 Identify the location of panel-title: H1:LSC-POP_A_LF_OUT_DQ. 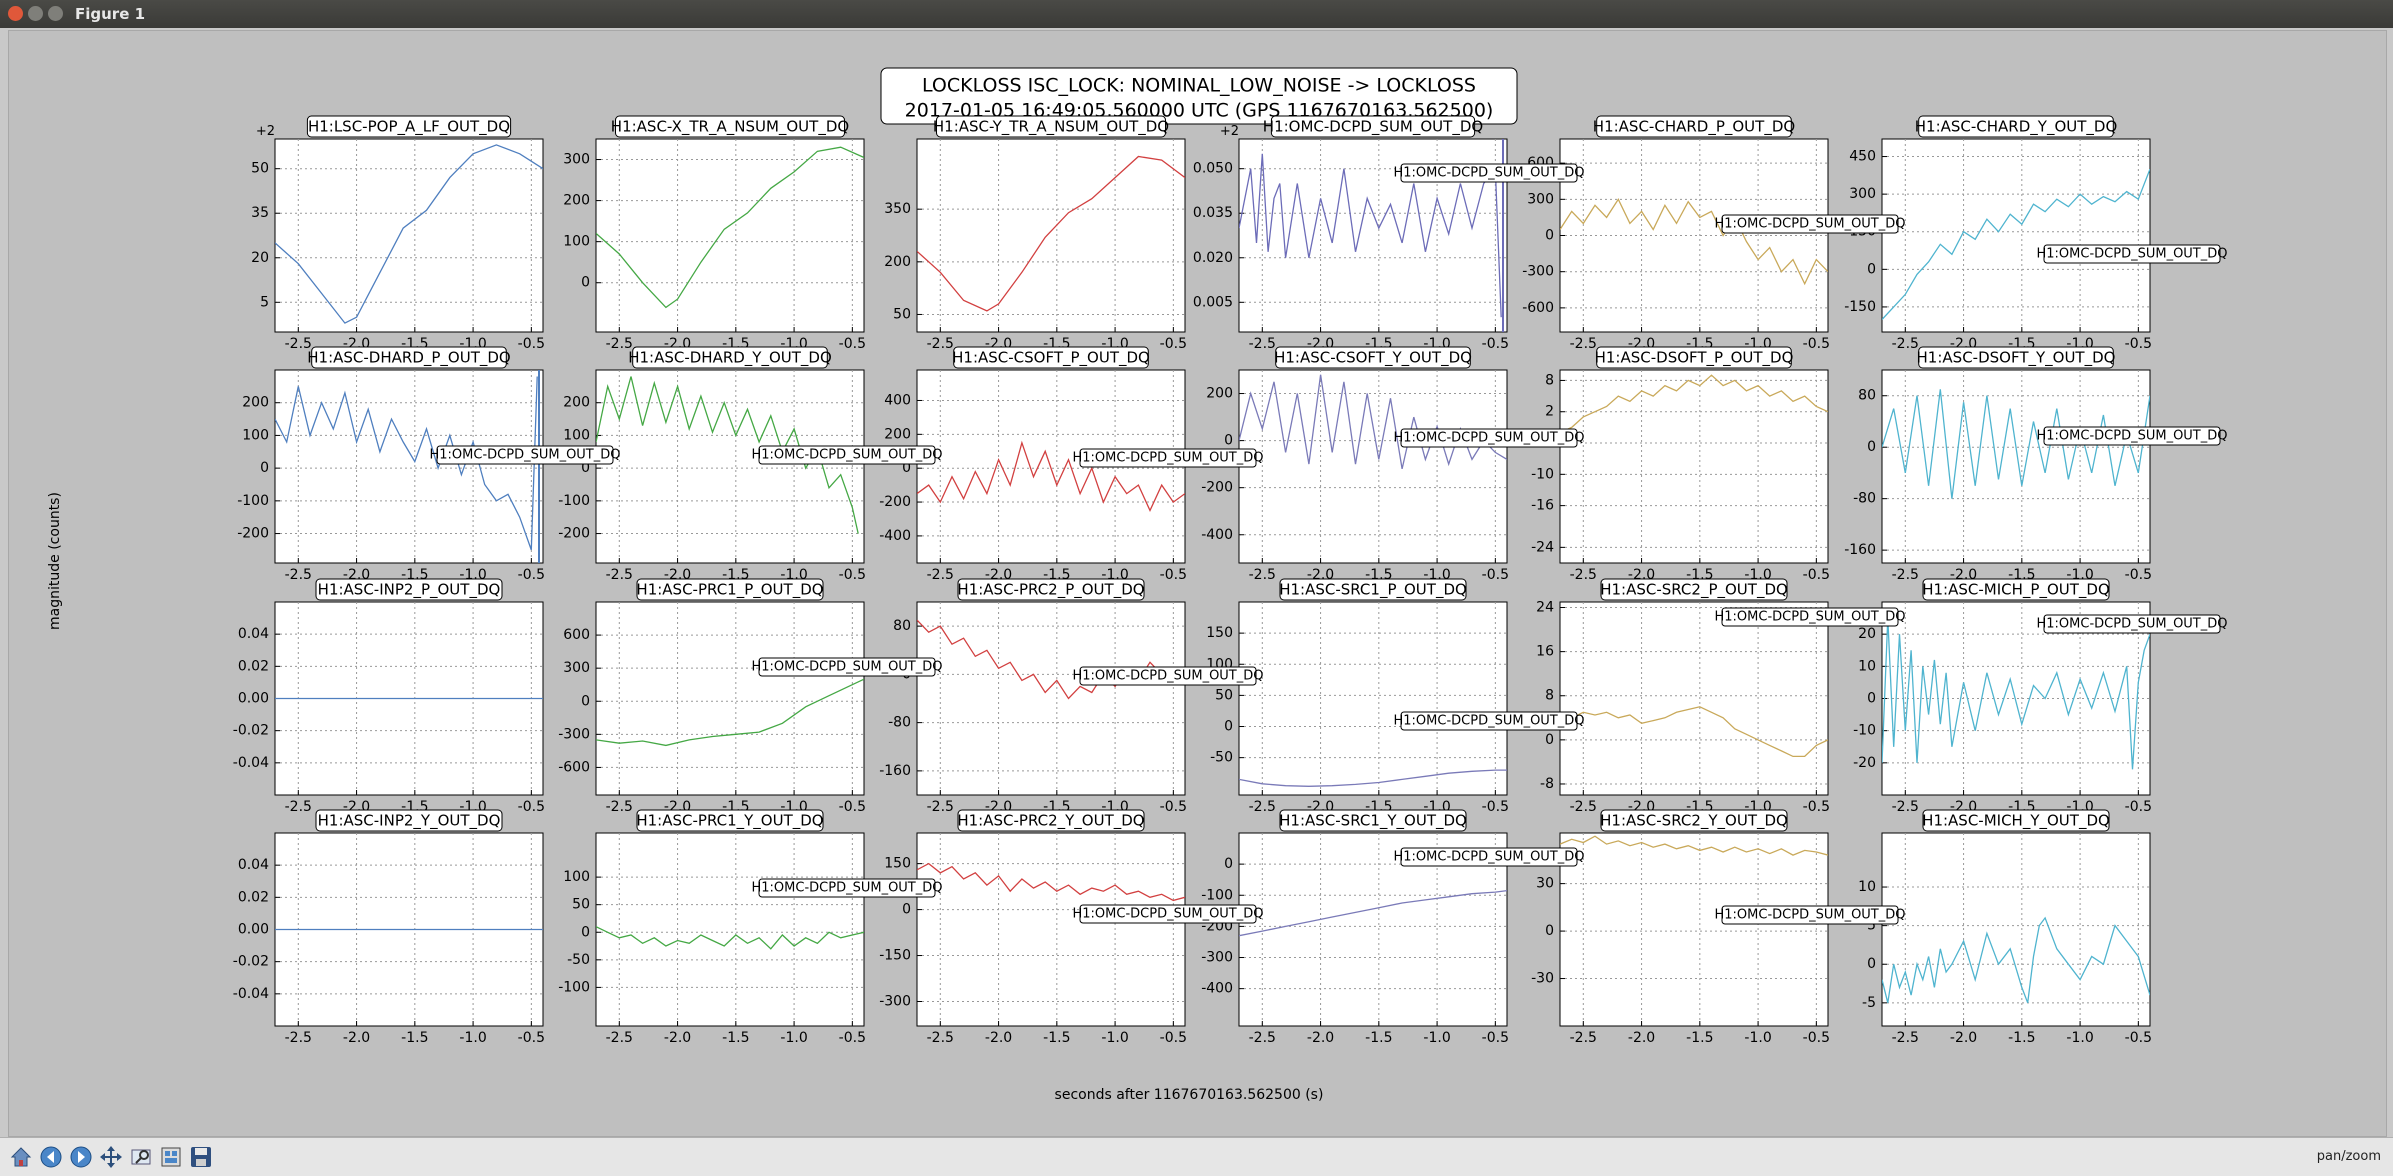
(409, 127).